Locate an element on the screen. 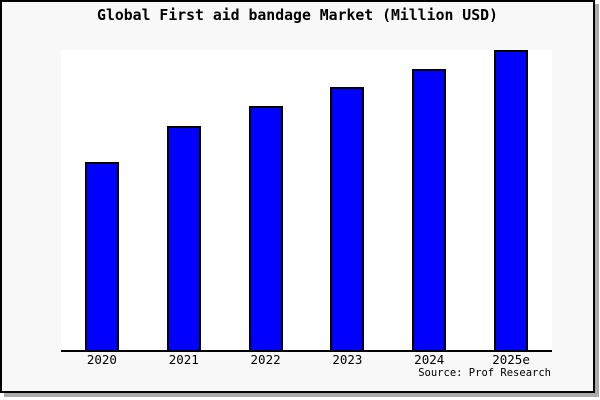  source-credit: Source: Prof Research is located at coordinates (484, 373).